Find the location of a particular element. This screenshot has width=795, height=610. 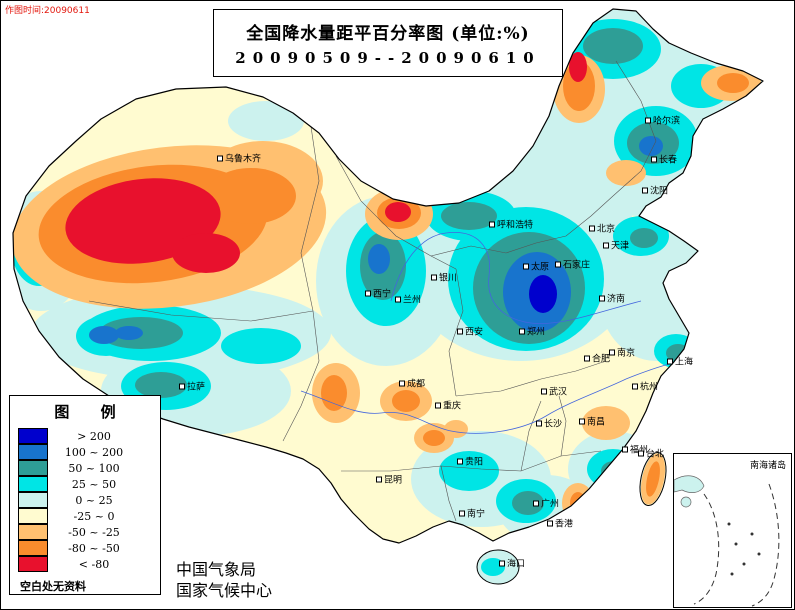

legend-item: 50 ~ 100 is located at coordinates (85, 467).